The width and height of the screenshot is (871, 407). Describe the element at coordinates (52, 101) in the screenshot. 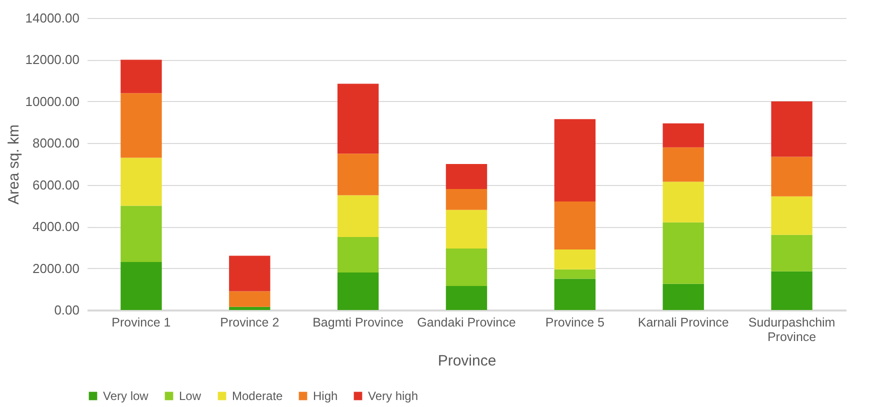

I see `y-tick-label: 10000.00` at that location.